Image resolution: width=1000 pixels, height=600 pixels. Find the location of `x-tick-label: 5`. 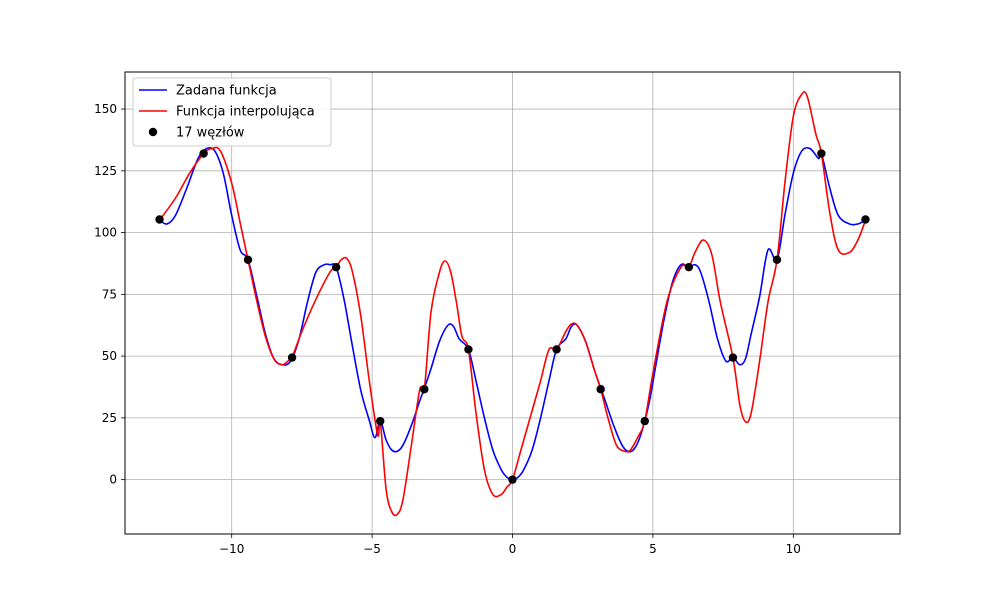

x-tick-label: 5 is located at coordinates (653, 549).